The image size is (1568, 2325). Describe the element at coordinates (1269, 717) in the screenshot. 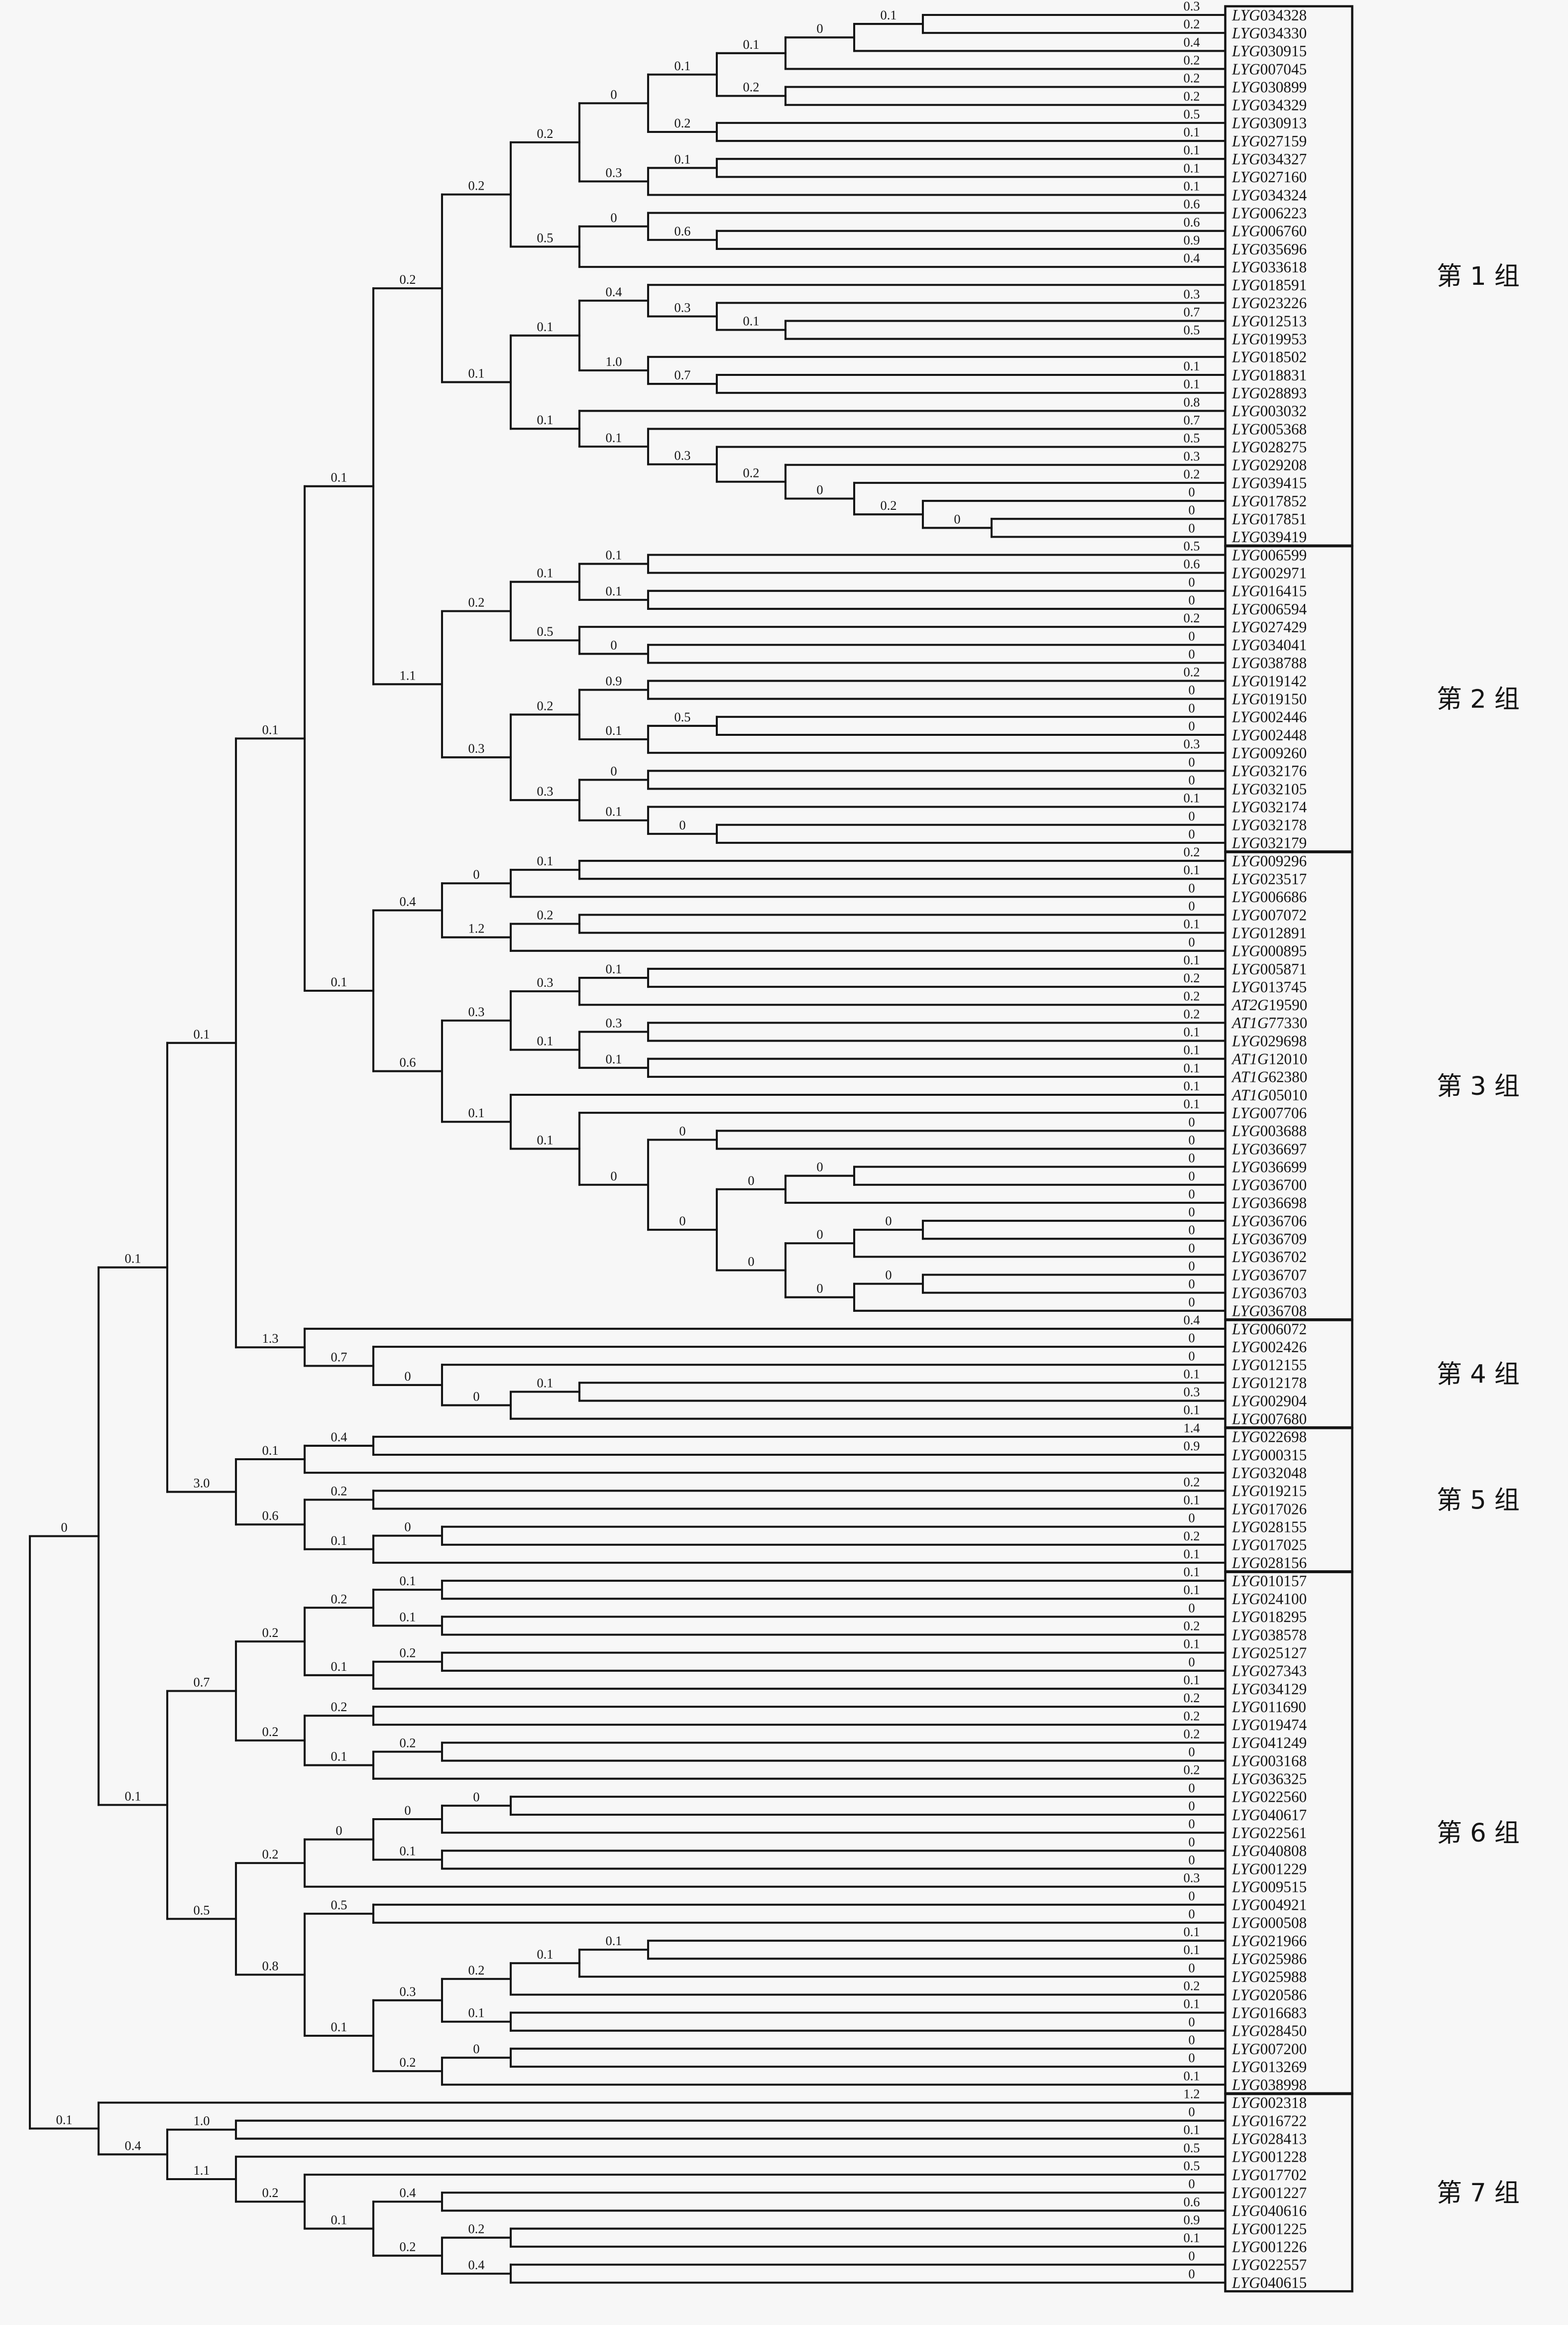

I see `leaf-label: LYG002446` at that location.